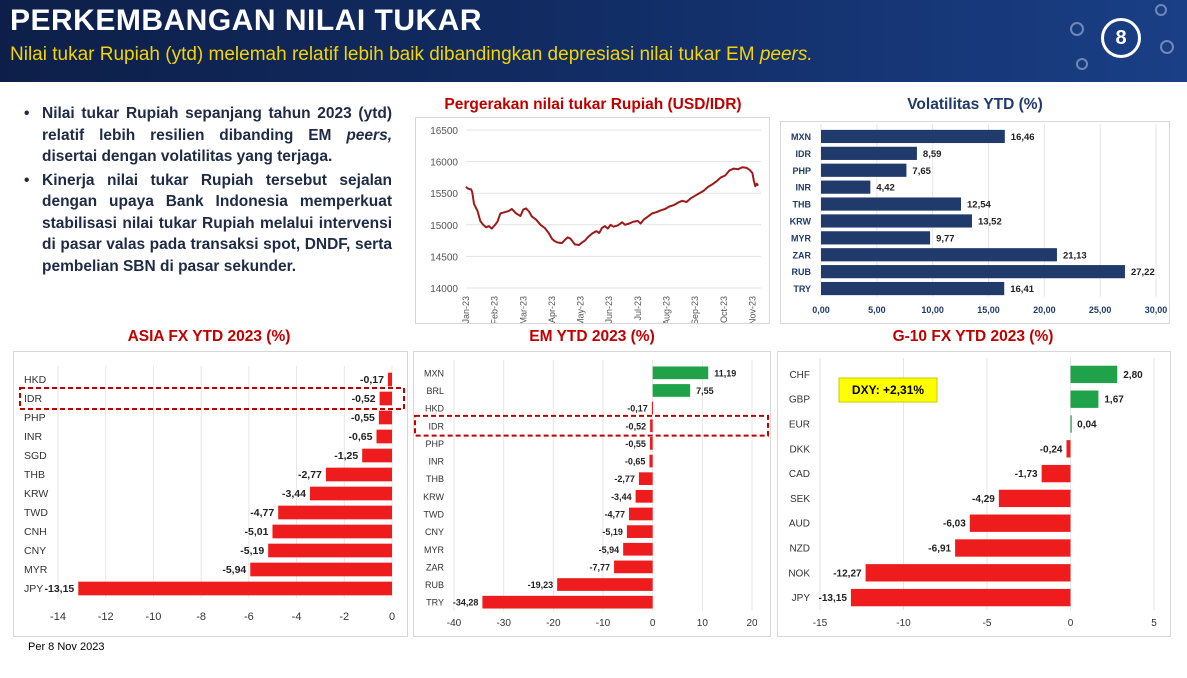 The width and height of the screenshot is (1187, 678). Describe the element at coordinates (346, 456) in the screenshot. I see `data-label: -1,25` at that location.